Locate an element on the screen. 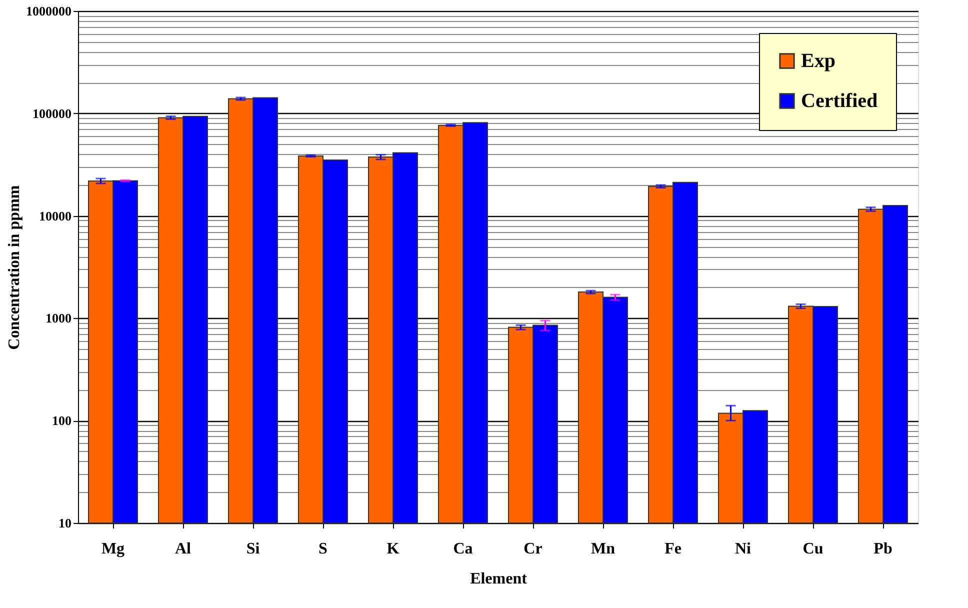  y-axis-title: Concentration in ppmm is located at coordinates (14, 267).